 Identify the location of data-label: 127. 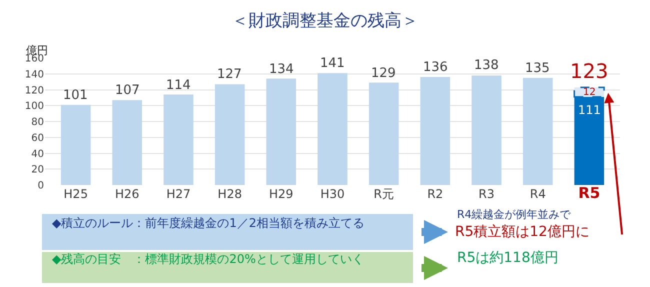
(229, 74).